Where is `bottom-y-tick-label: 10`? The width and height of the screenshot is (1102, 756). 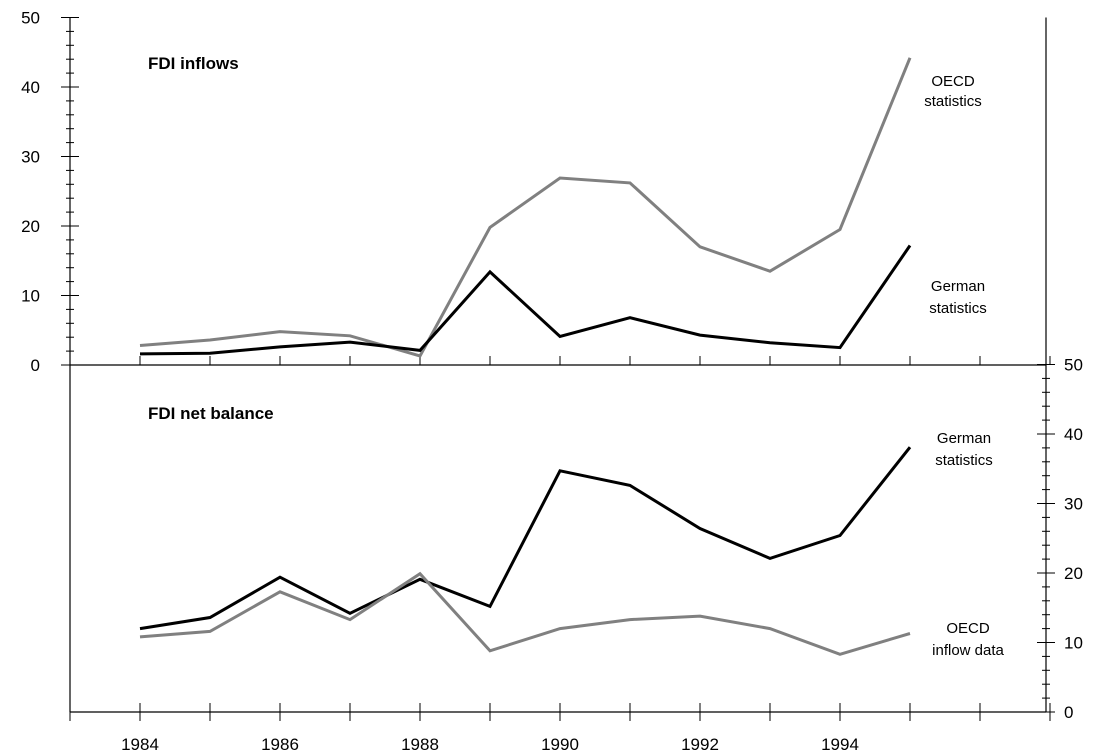
bottom-y-tick-label: 10 is located at coordinates (1073, 643).